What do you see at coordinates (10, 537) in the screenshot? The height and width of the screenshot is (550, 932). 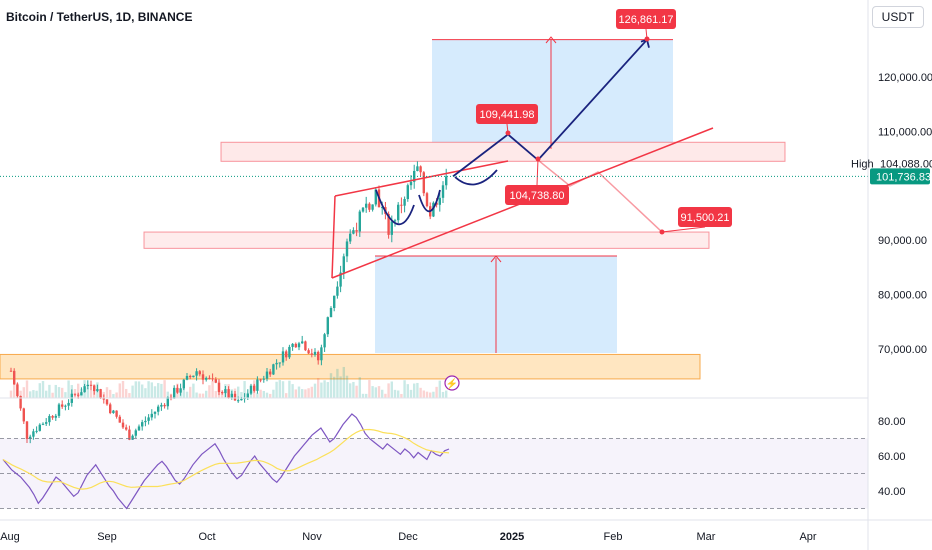 I see `time-tick-label: Aug` at bounding box center [10, 537].